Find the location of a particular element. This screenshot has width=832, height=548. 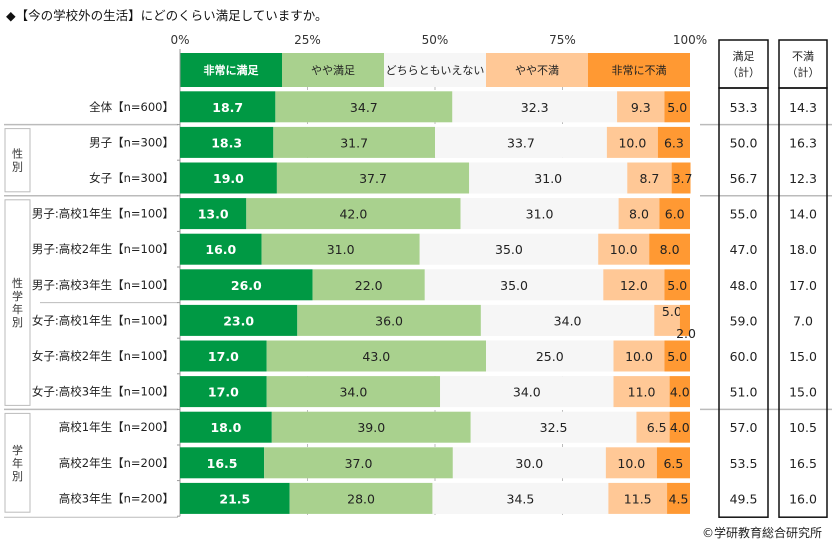

data-label: 12.0 is located at coordinates (634, 285).